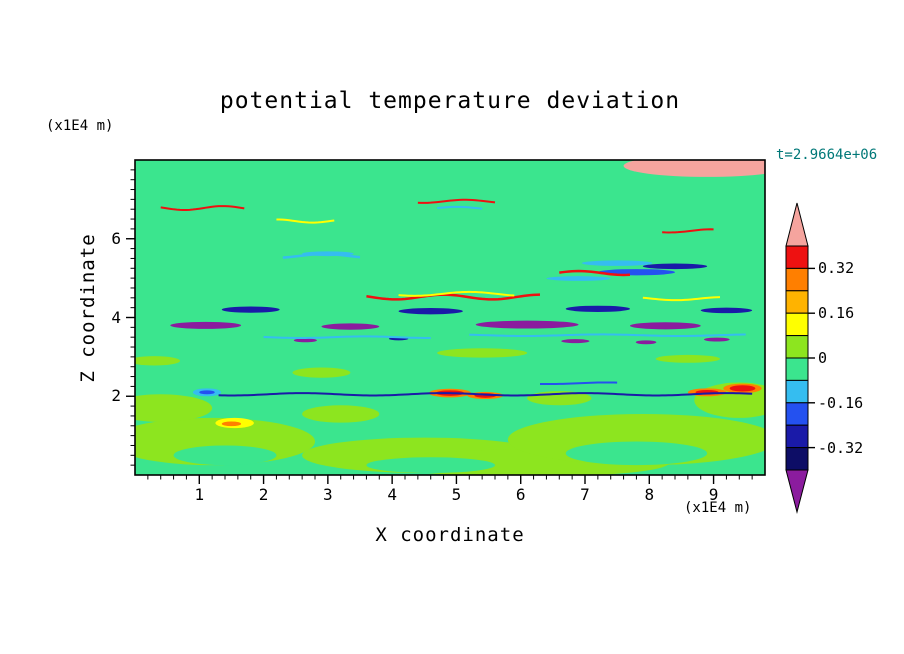 The width and height of the screenshot is (904, 654). What do you see at coordinates (392, 494) in the screenshot?
I see `x-tick-label: 4` at bounding box center [392, 494].